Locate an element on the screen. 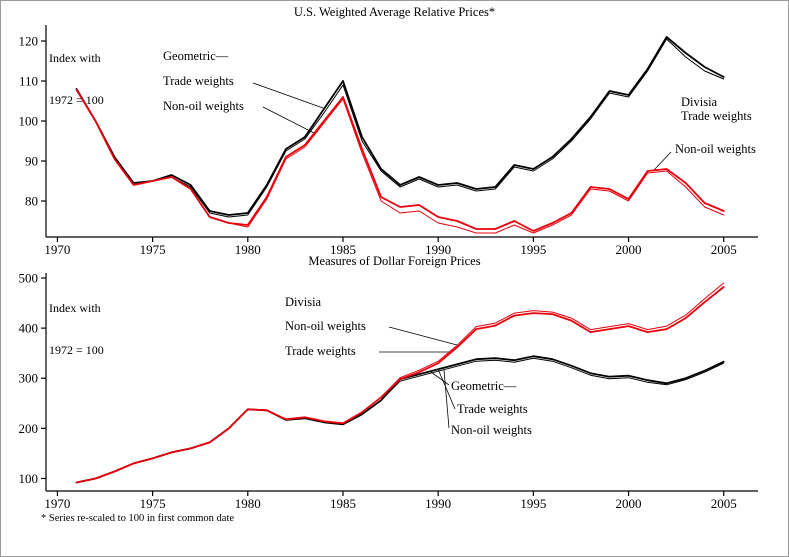 The height and width of the screenshot is (557, 789). annotation-nonoil-weights-top: Non-oil weights is located at coordinates (203, 106).